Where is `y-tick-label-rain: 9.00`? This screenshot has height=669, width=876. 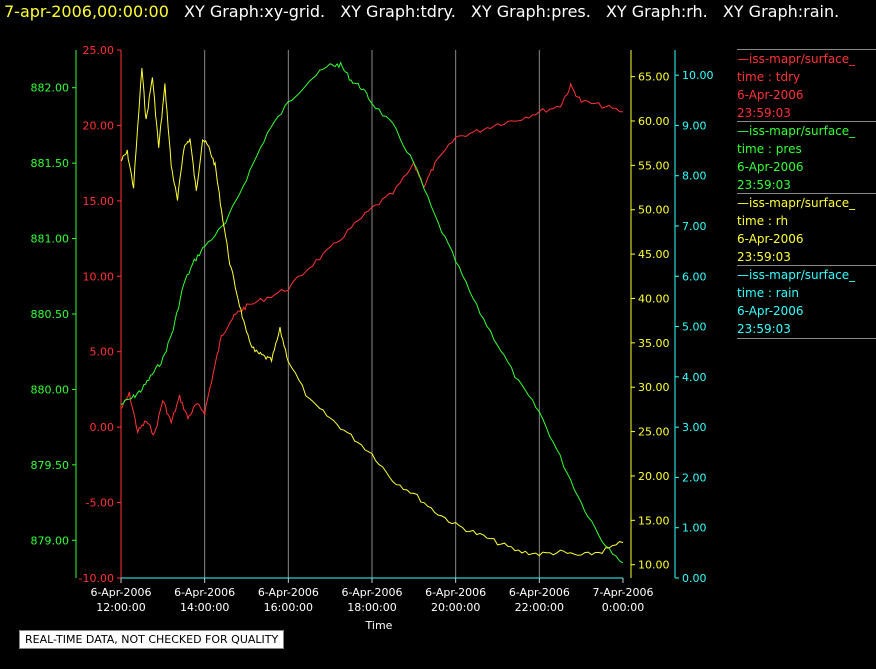 y-tick-label-rain: 9.00 is located at coordinates (694, 125).